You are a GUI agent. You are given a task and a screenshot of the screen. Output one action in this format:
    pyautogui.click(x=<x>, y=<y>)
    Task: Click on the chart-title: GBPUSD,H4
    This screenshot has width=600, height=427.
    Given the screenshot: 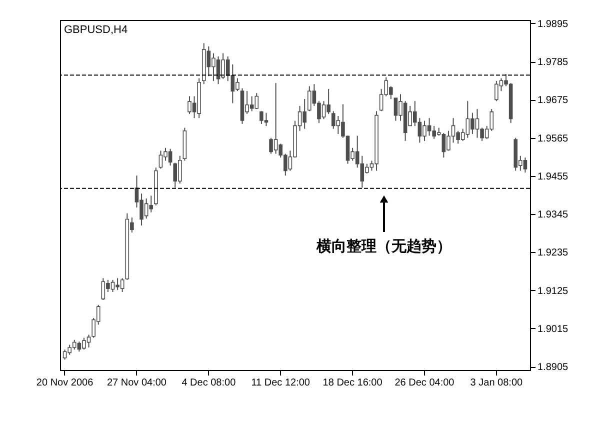 What is the action you would take?
    pyautogui.click(x=96, y=30)
    